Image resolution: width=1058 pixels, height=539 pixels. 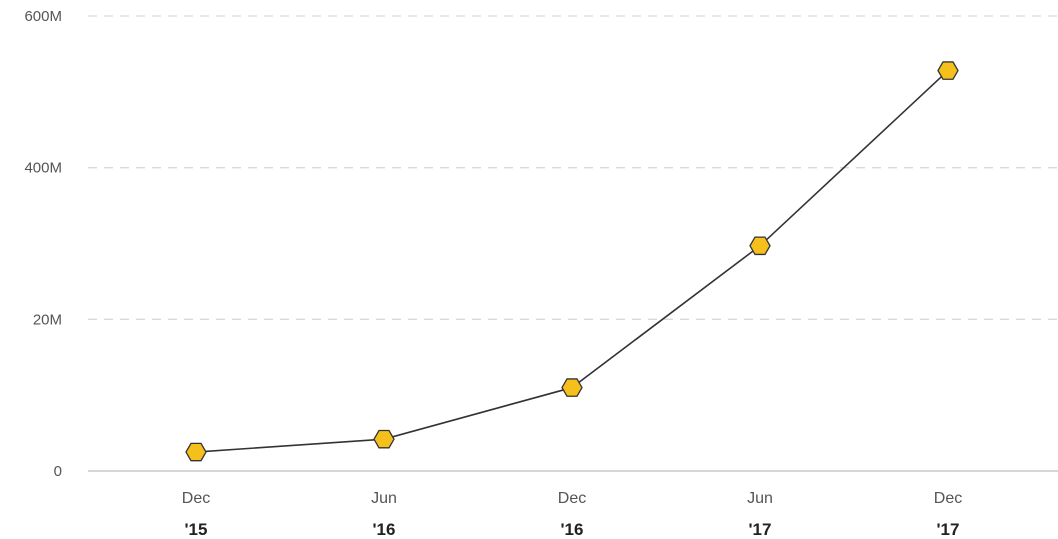 I want to click on y-tick-label: 20M, so click(x=47, y=319).